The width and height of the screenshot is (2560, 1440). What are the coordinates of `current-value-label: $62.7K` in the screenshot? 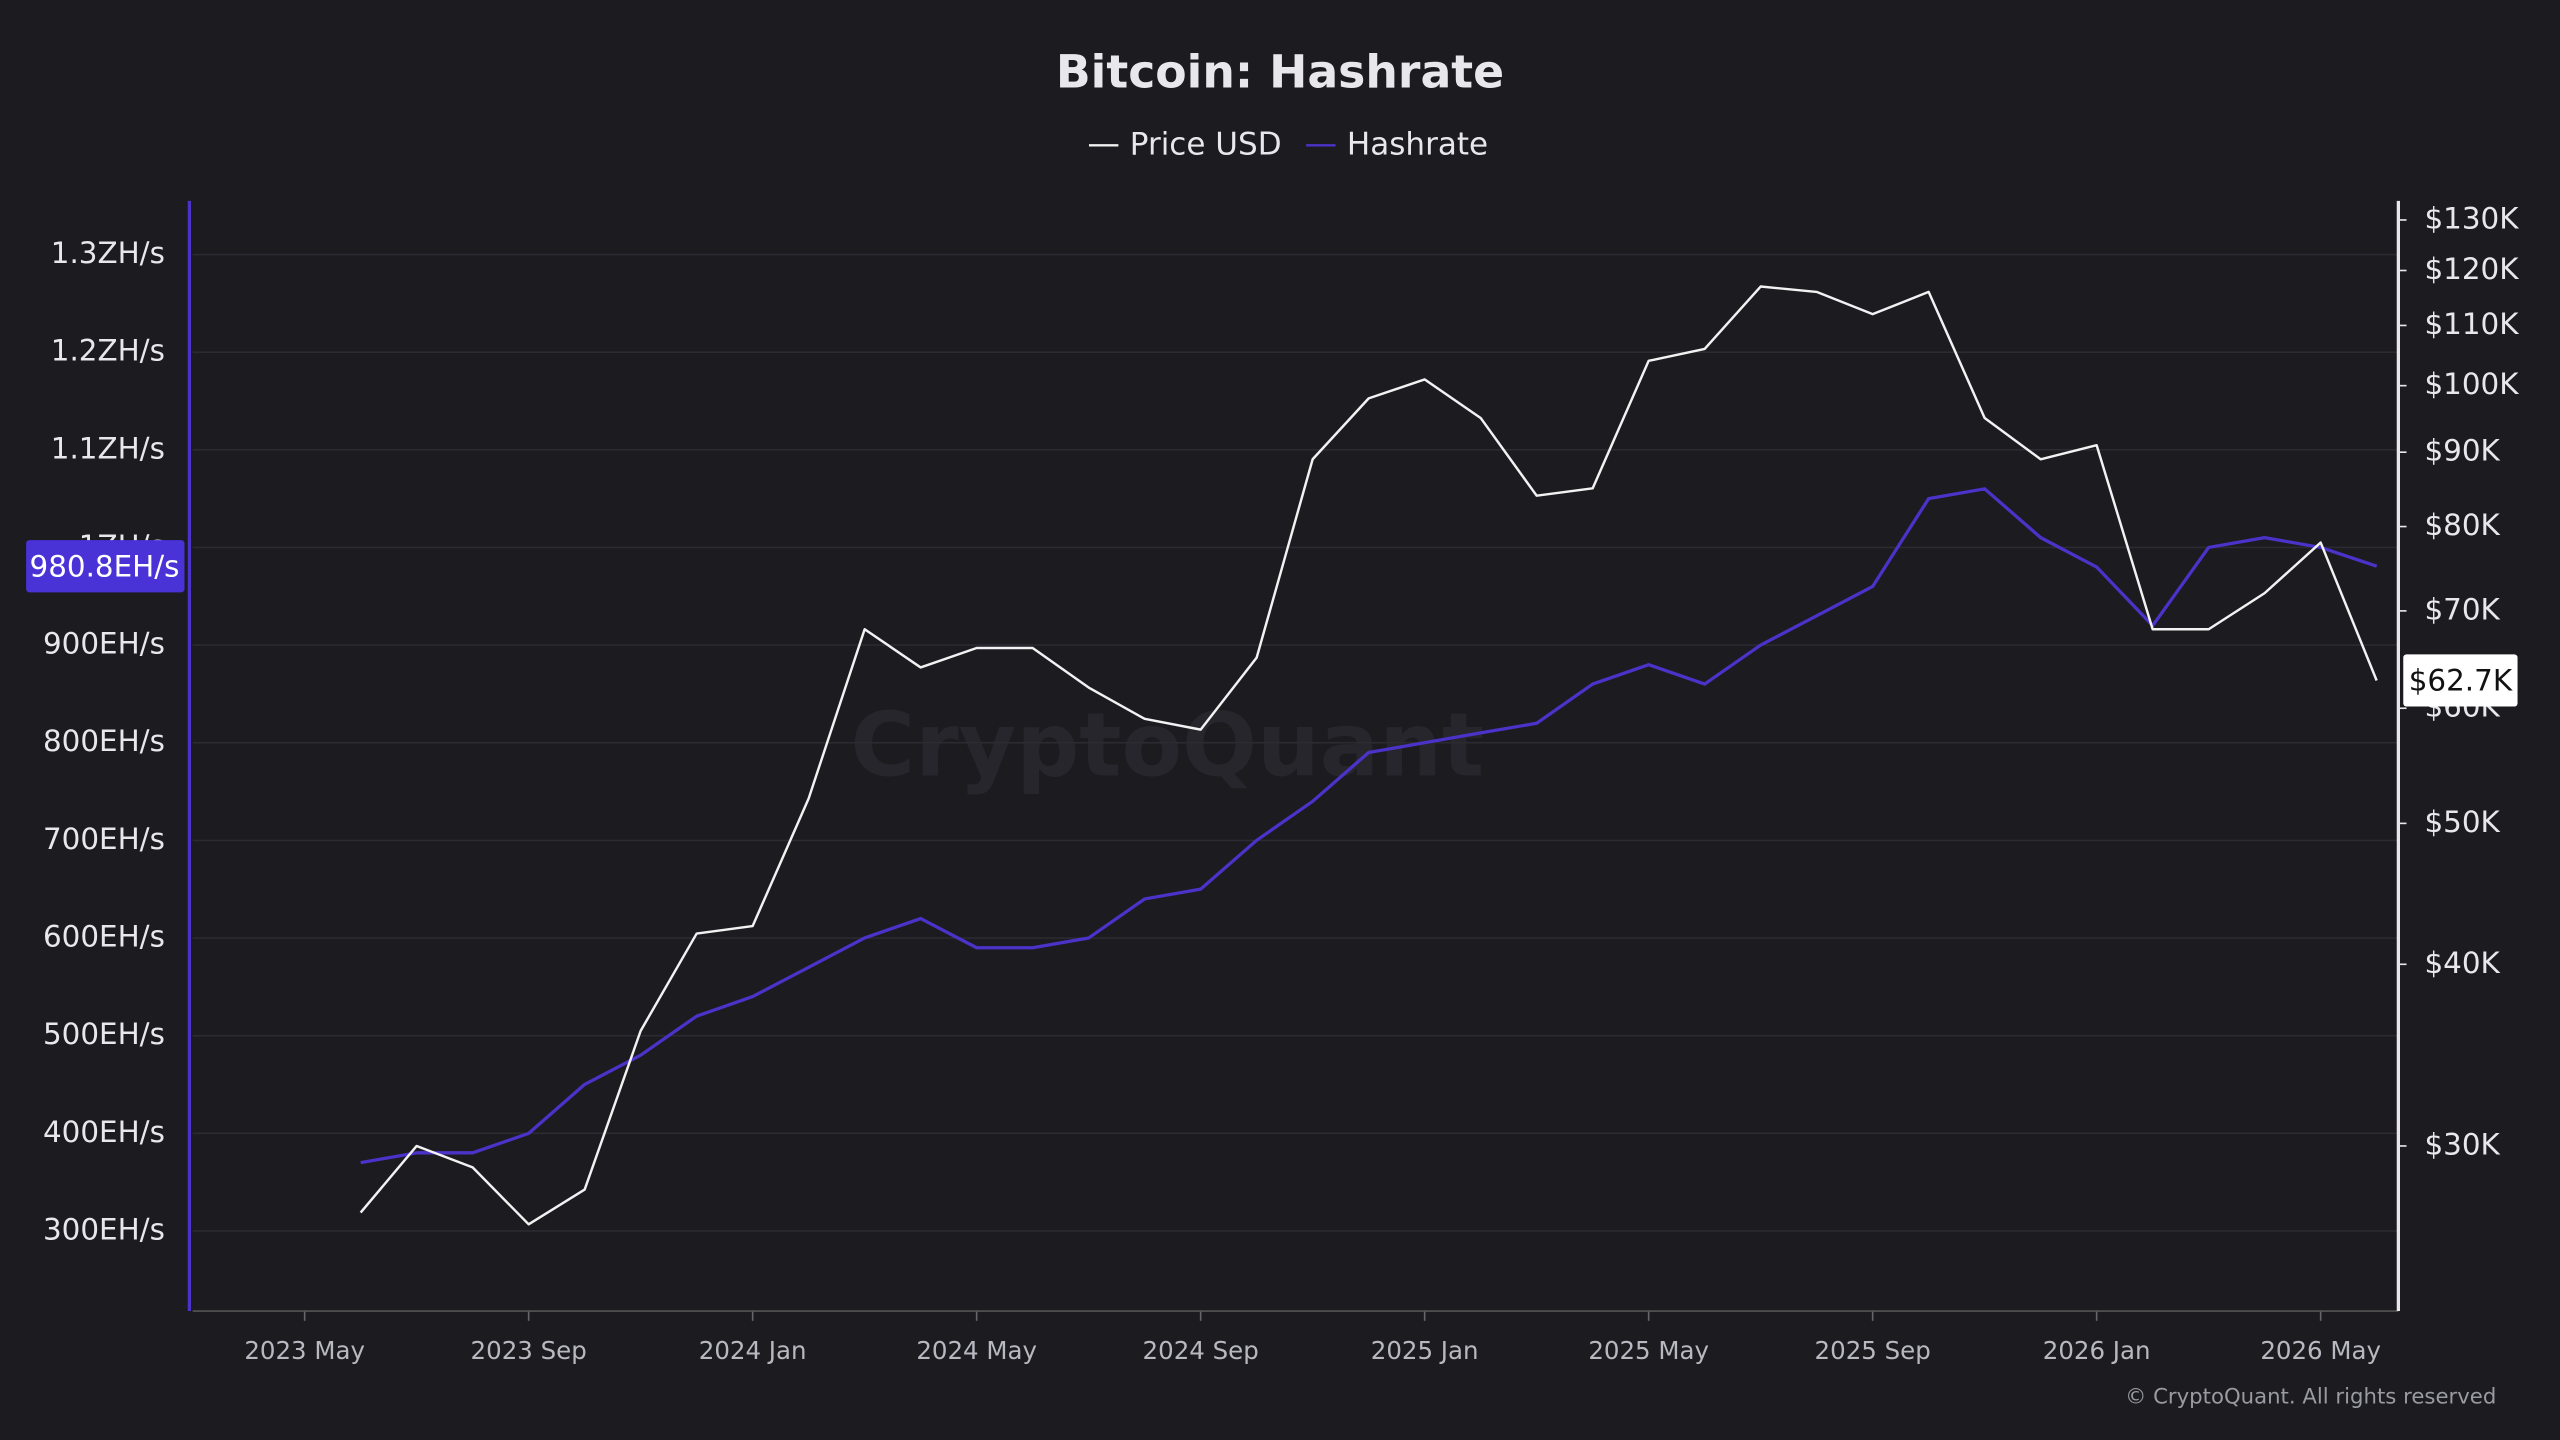 It's located at (2461, 681).